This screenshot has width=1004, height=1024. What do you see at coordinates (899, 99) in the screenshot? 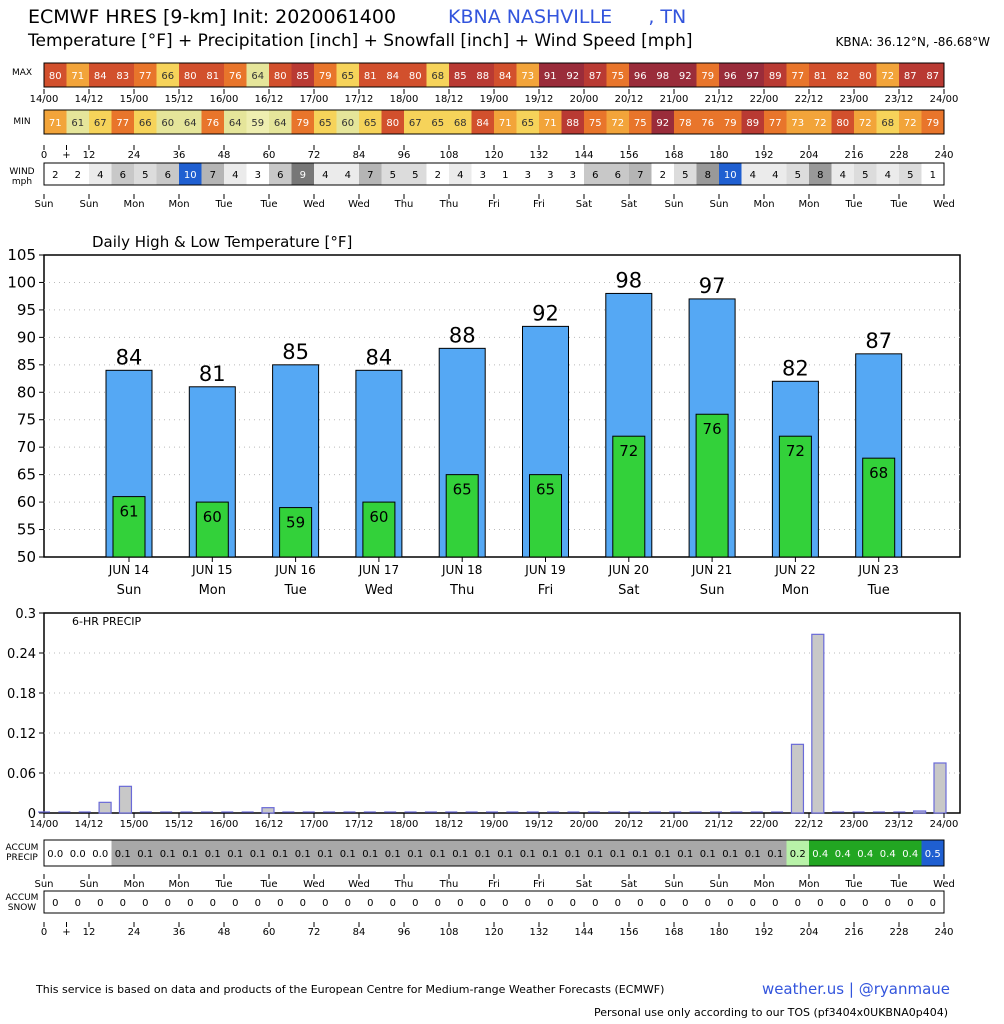
I see `date-tick-label: 23/12` at bounding box center [899, 99].